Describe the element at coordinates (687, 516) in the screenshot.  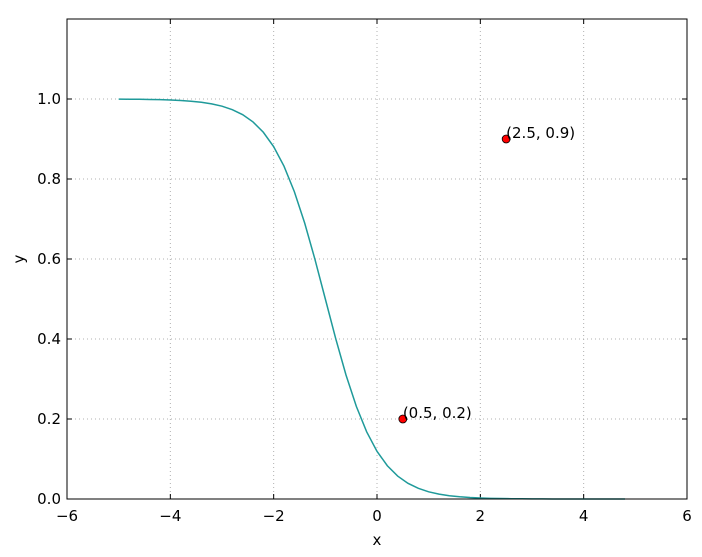
I see `x-tick-label: 6` at that location.